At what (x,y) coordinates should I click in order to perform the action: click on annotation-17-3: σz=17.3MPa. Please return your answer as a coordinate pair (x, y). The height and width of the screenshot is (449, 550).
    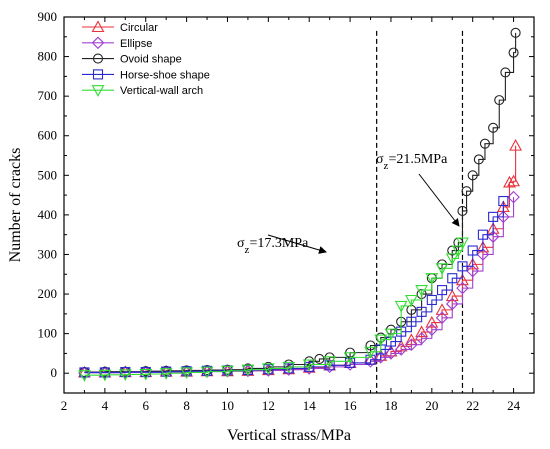
    Looking at the image, I should click on (273, 246).